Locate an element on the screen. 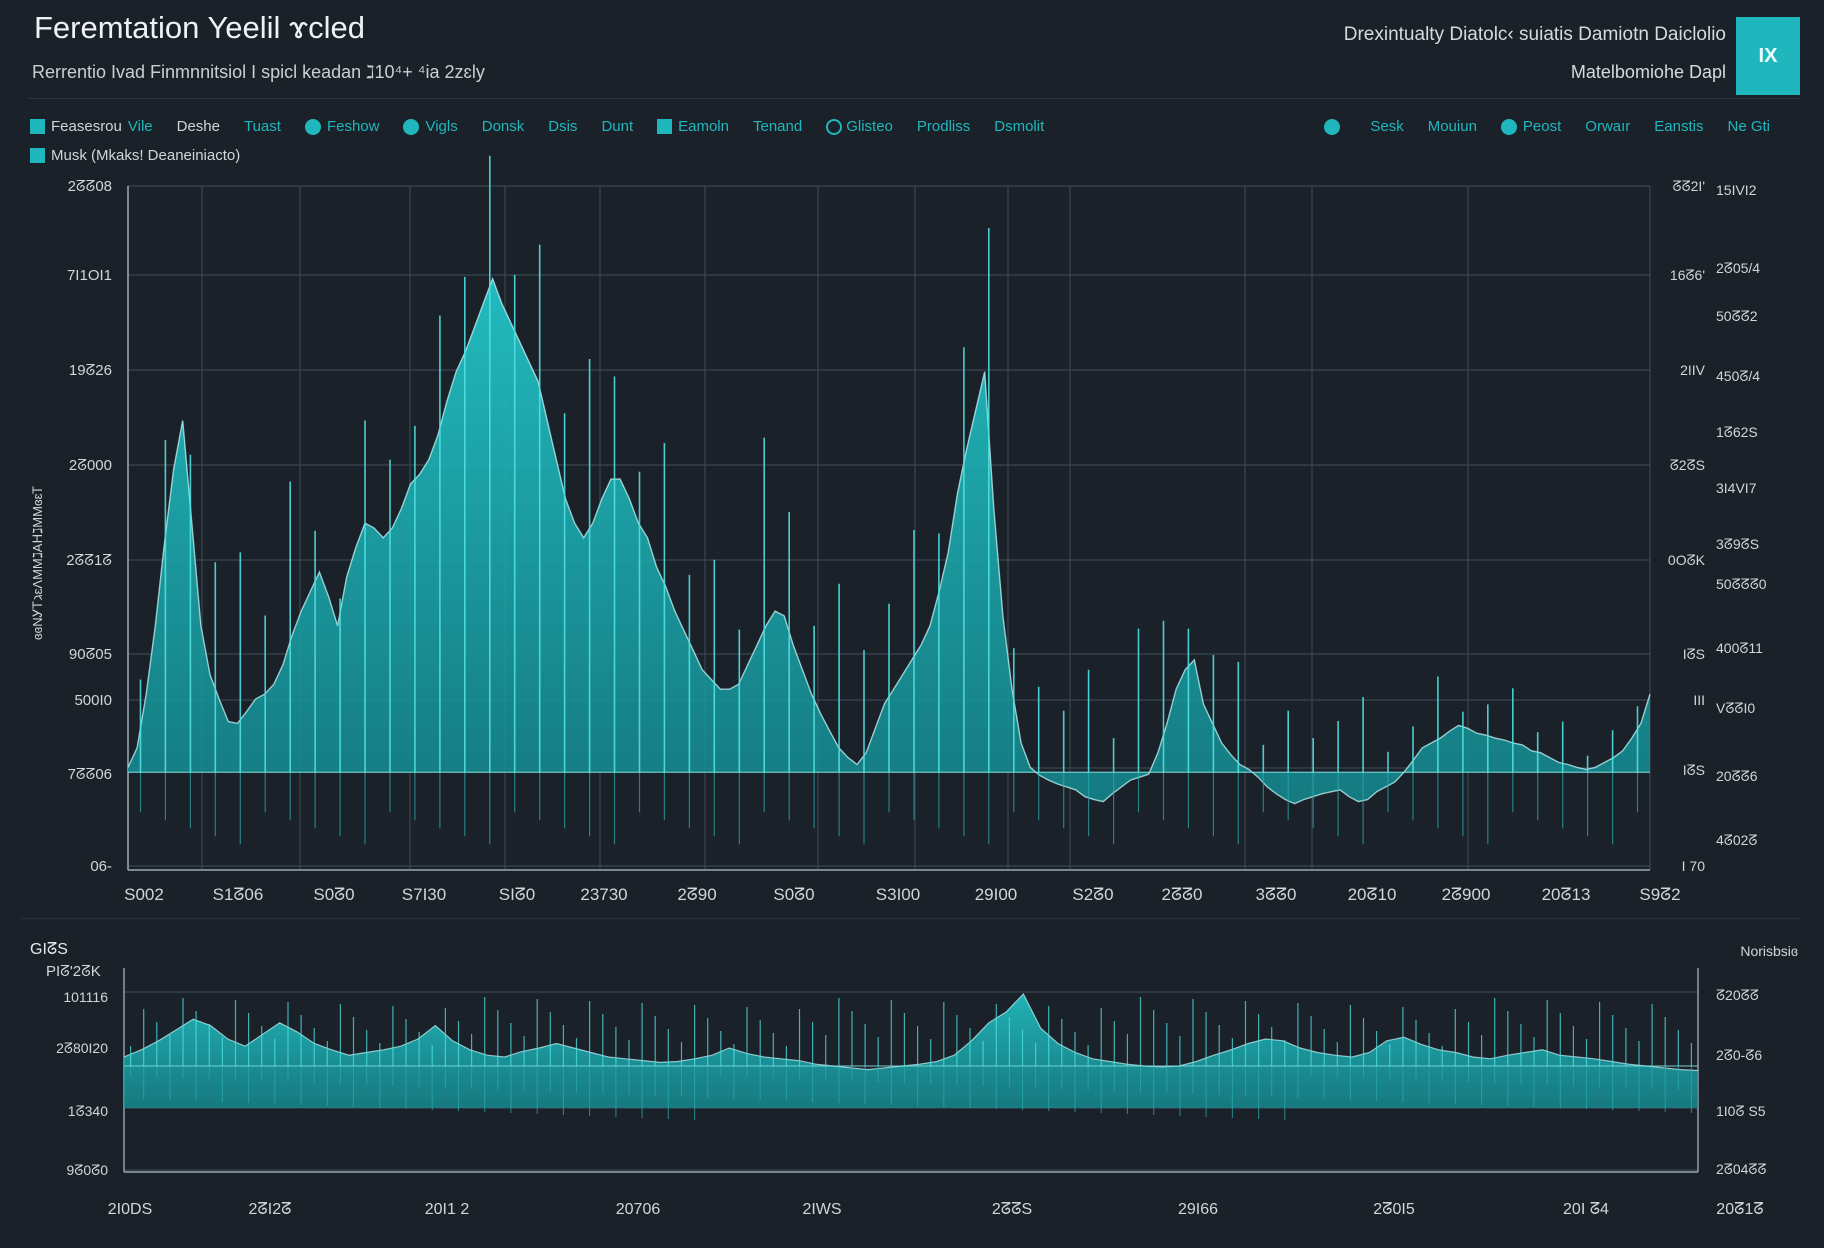 The height and width of the screenshot is (1248, 1824). y-right-tick-label: I 70 is located at coordinates (1694, 866).